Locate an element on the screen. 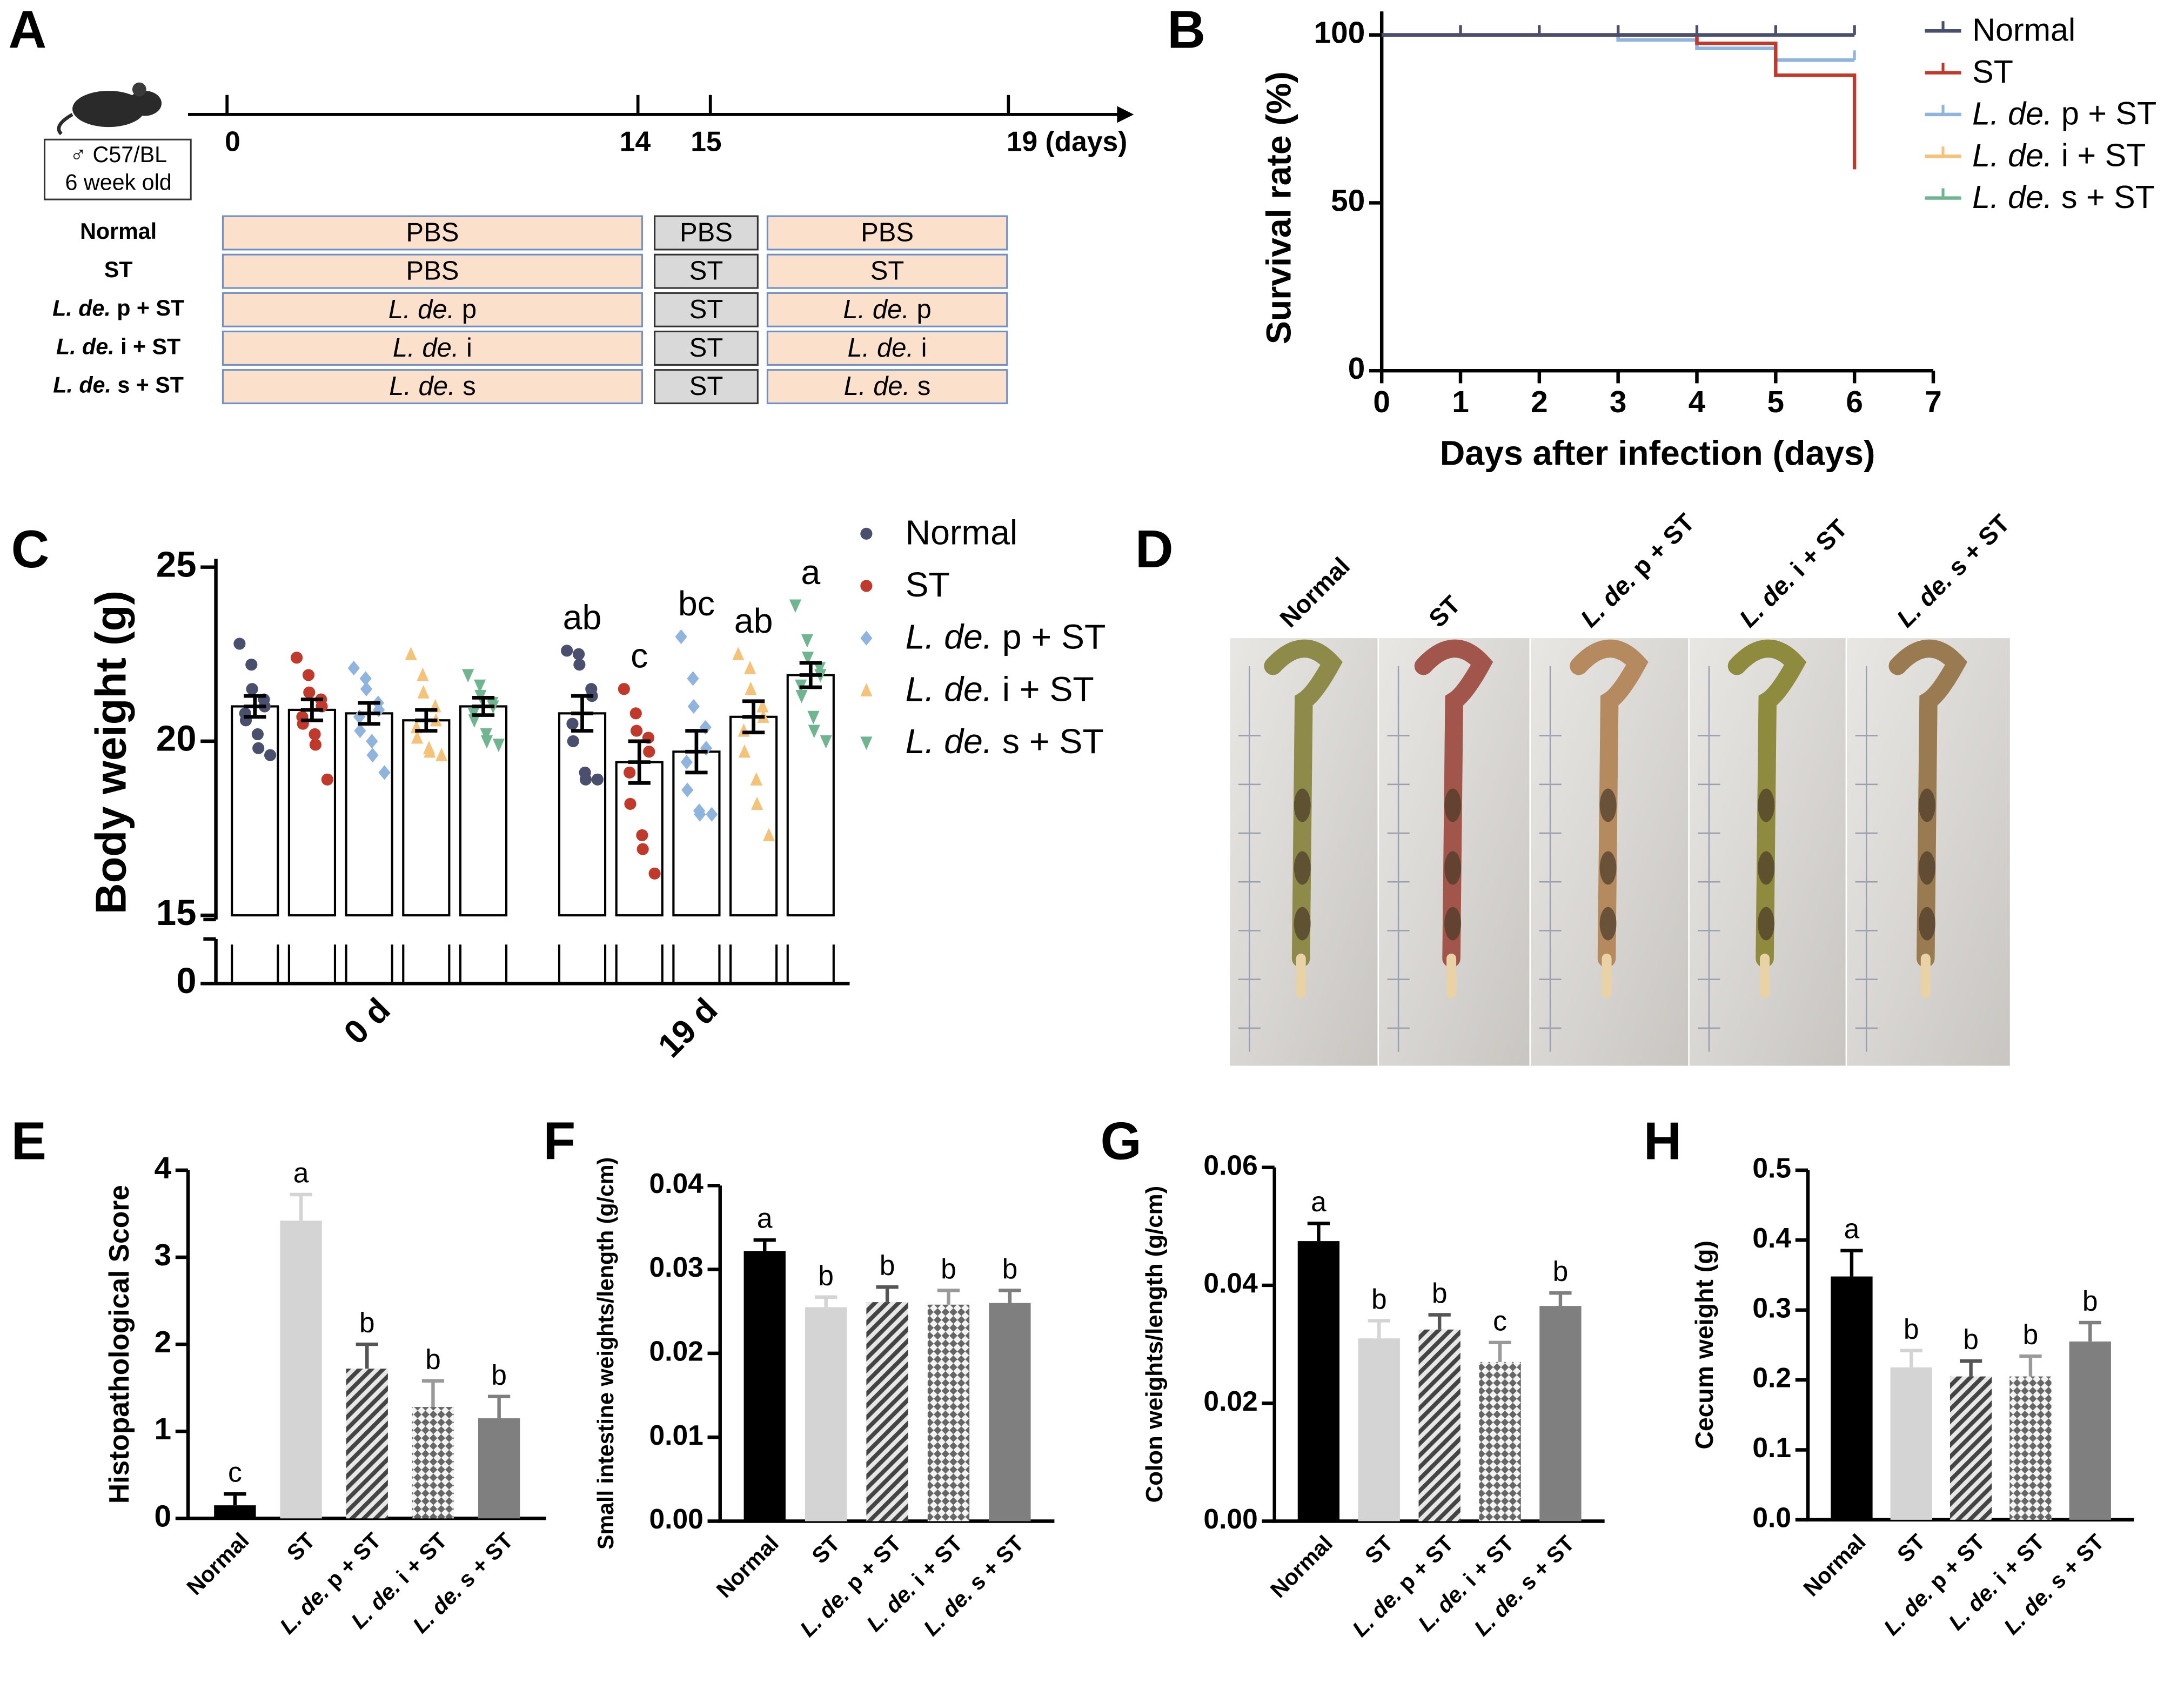 Image resolution: width=2184 pixels, height=1683 pixels. y-tick-label: 0.04 is located at coordinates (677, 1183).